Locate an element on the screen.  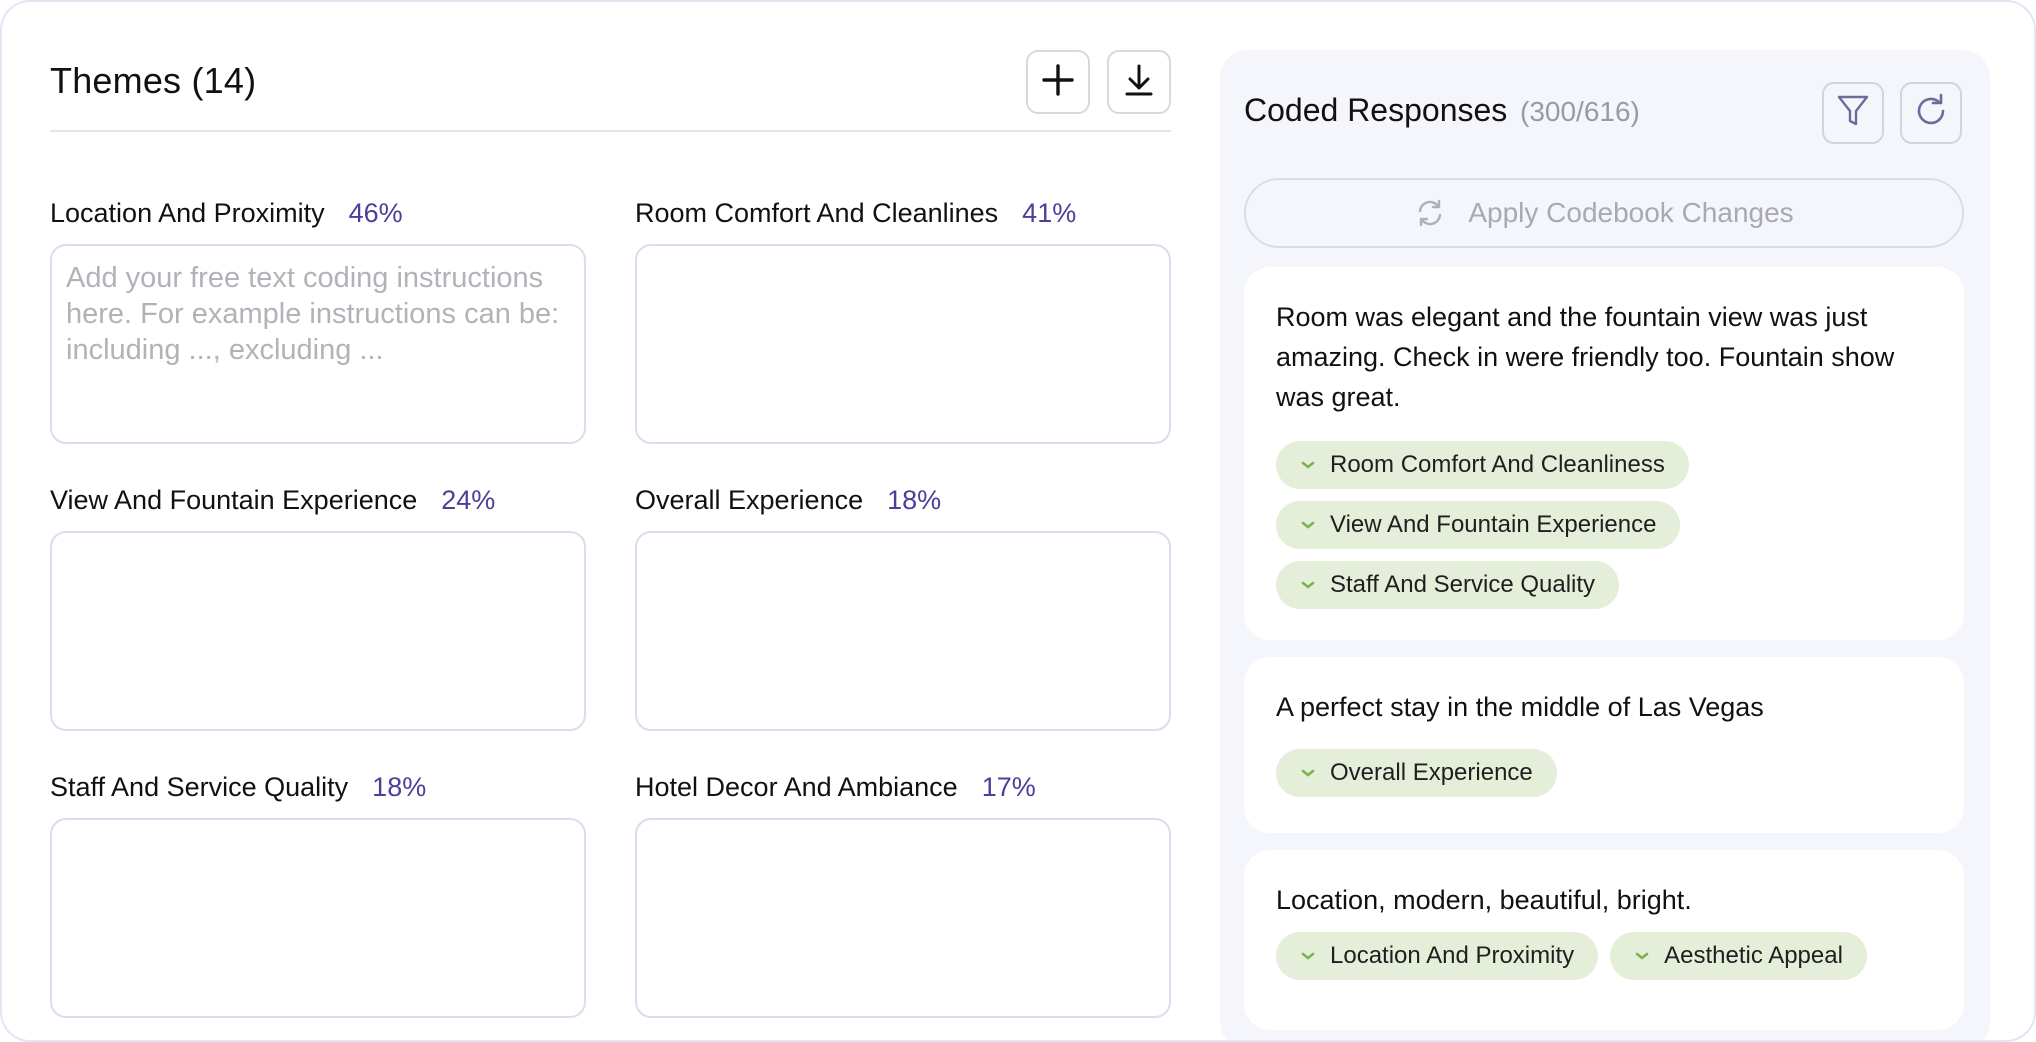
theme-card: View And Fountain Experience 24% is located at coordinates (318, 609).